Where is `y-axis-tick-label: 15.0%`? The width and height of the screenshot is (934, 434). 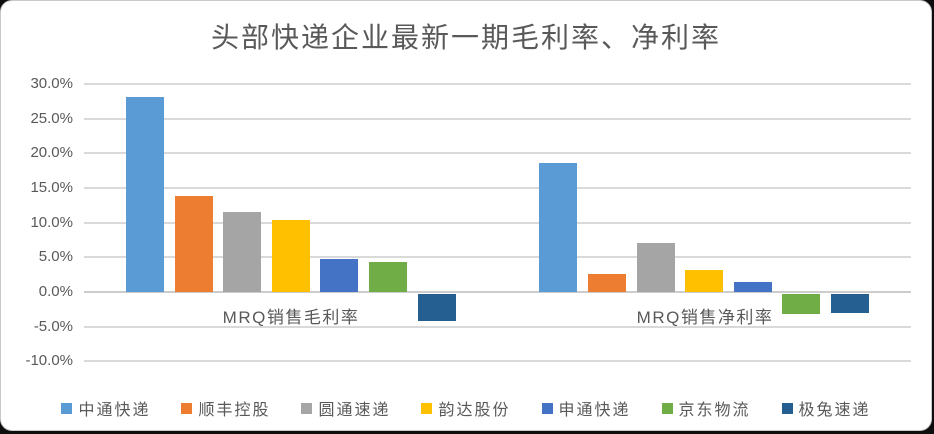
y-axis-tick-label: 15.0% is located at coordinates (51, 187).